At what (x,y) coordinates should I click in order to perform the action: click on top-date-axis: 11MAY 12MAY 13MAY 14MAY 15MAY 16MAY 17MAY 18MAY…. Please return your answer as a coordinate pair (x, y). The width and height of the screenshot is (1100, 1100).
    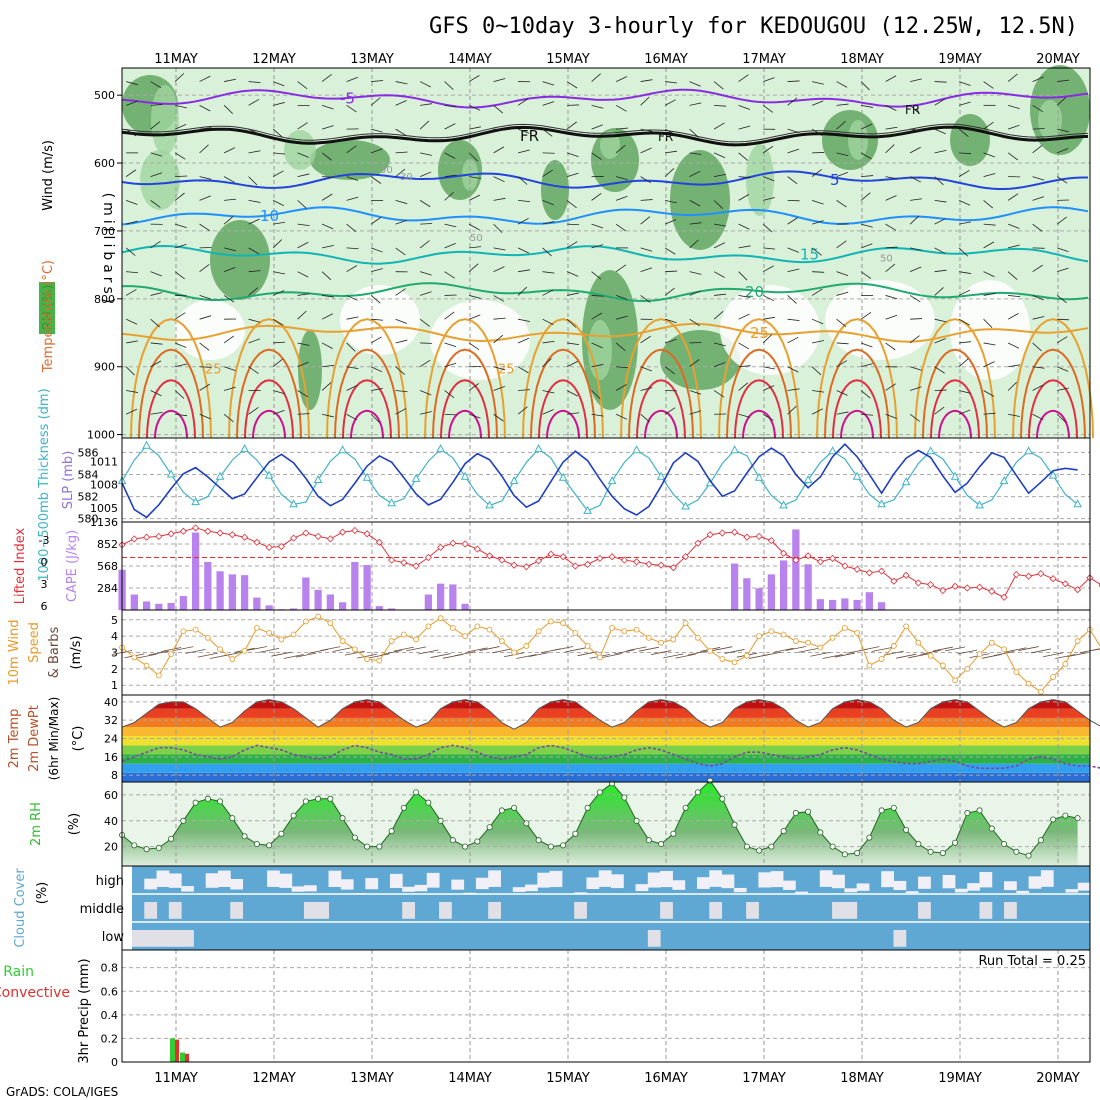
    Looking at the image, I should click on (617, 59).